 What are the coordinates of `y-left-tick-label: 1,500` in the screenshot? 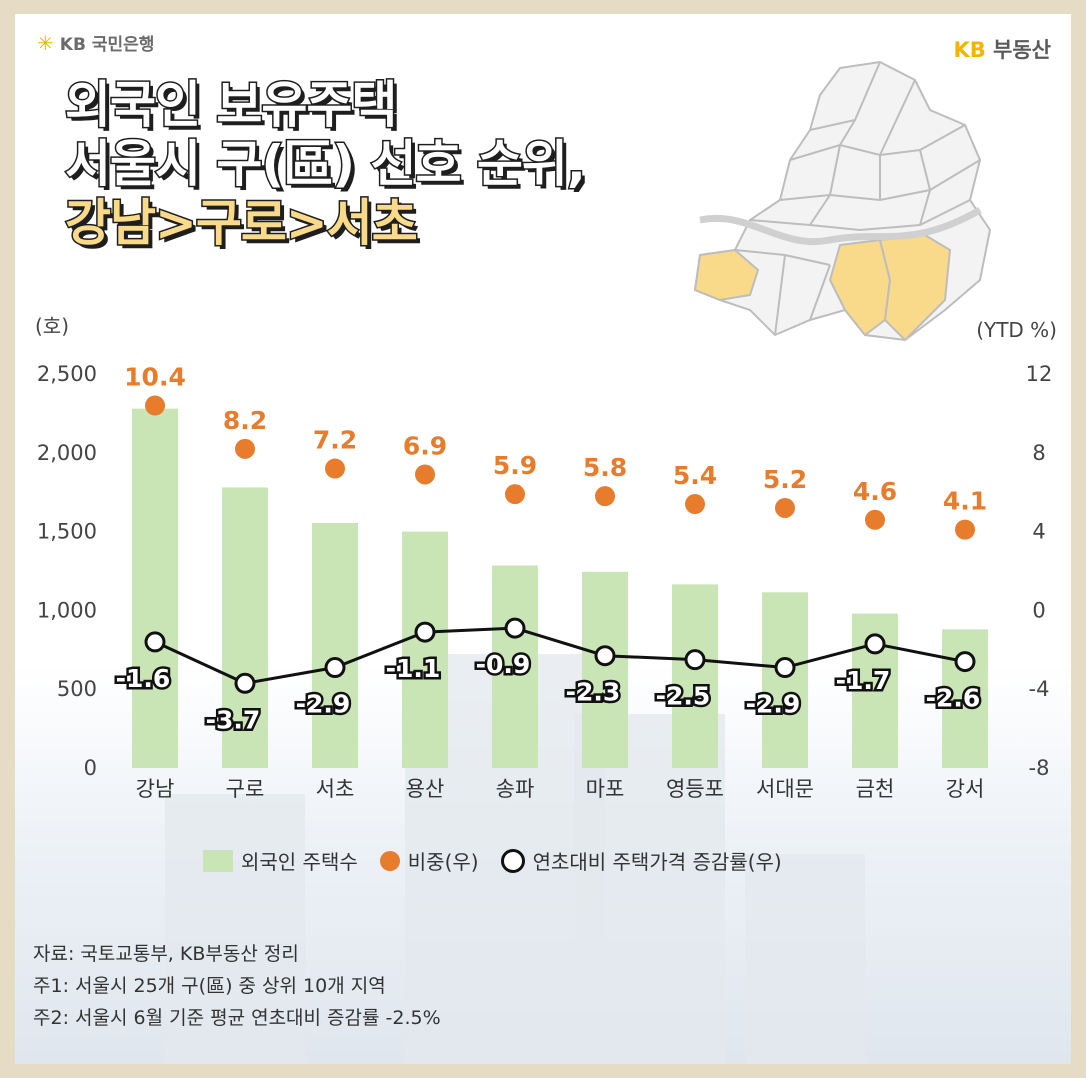 It's located at (67, 532).